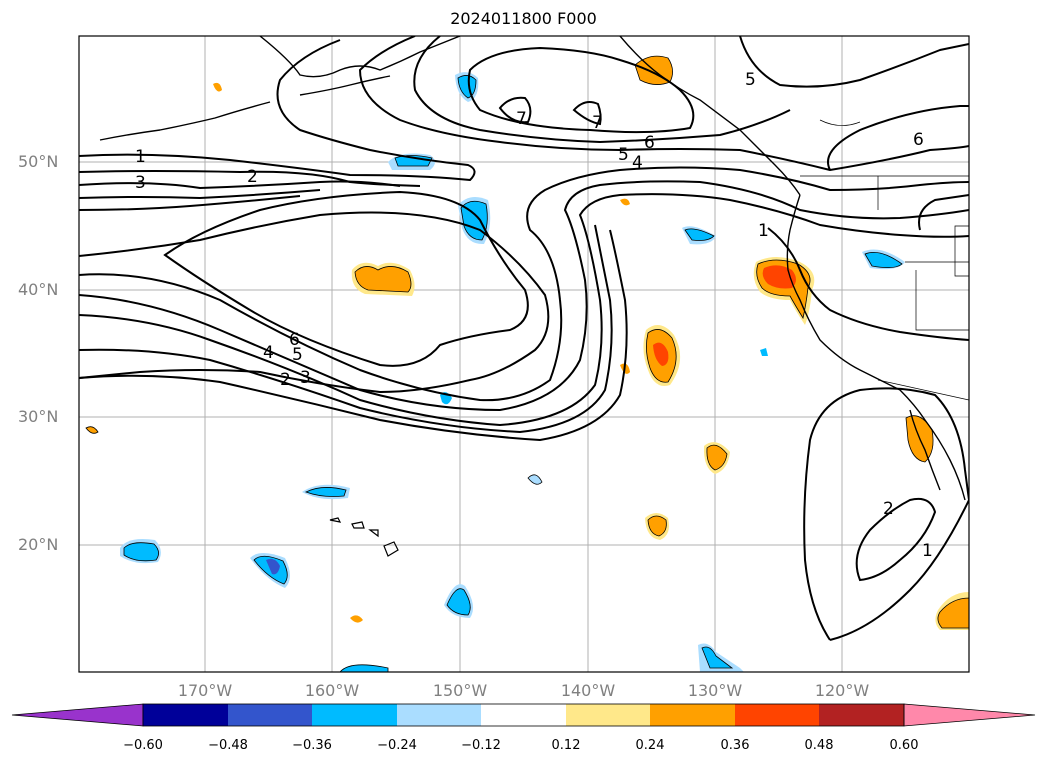 This screenshot has height=765, width=1047. What do you see at coordinates (38, 161) in the screenshot?
I see `lat-label: 50°N` at bounding box center [38, 161].